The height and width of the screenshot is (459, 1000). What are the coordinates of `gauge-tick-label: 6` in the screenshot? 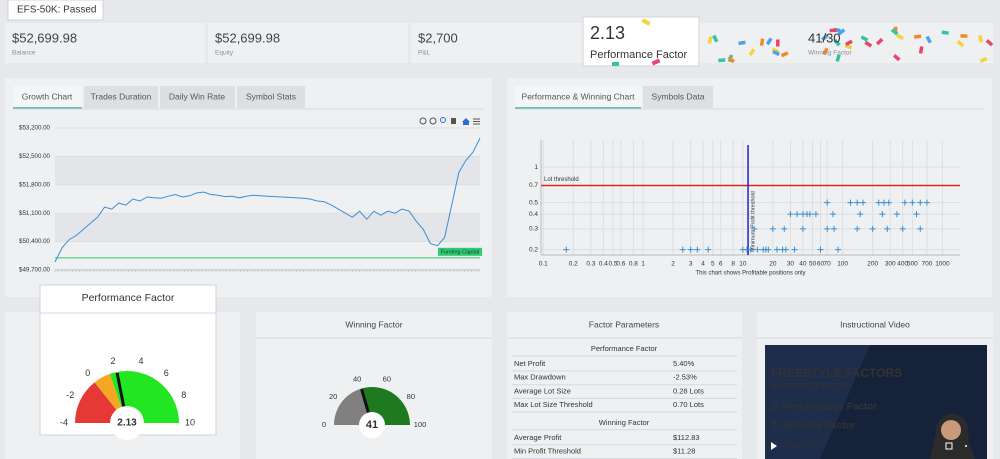 It's located at (166, 373).